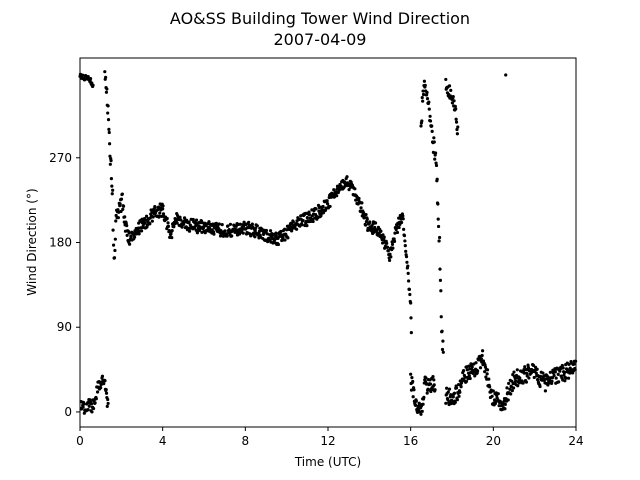 The height and width of the screenshot is (480, 640). What do you see at coordinates (327, 462) in the screenshot?
I see `x-axis-label: Time (UTC)` at bounding box center [327, 462].